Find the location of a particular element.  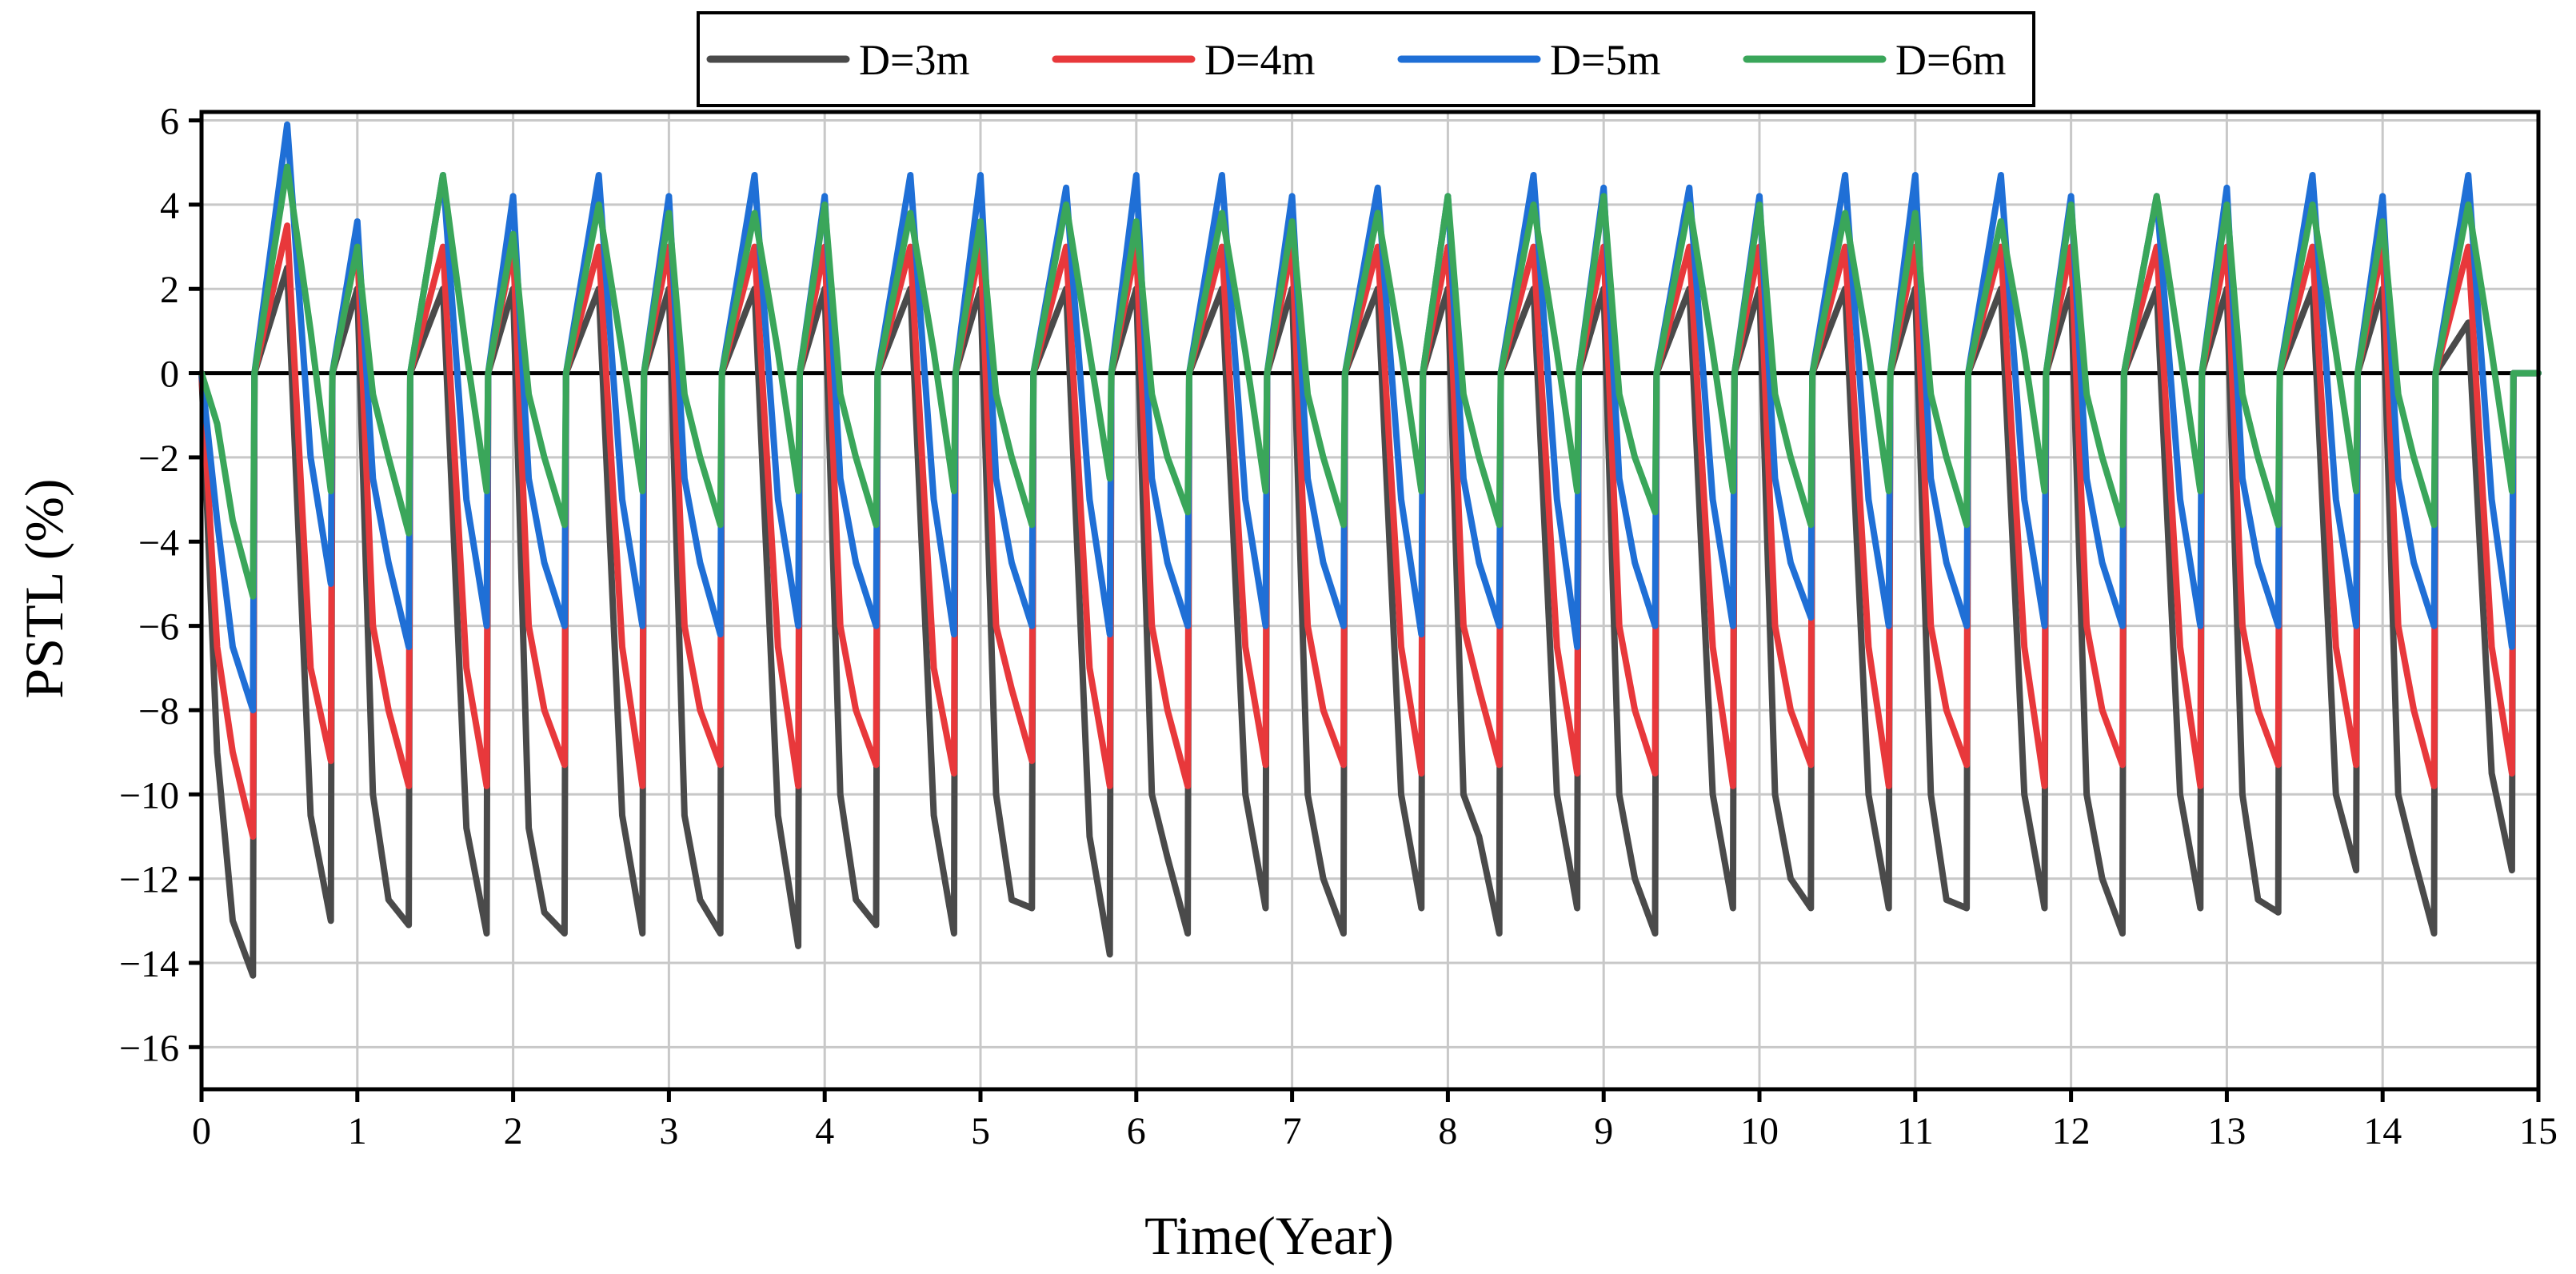

y-tick-label-4: 4 is located at coordinates (169, 206).